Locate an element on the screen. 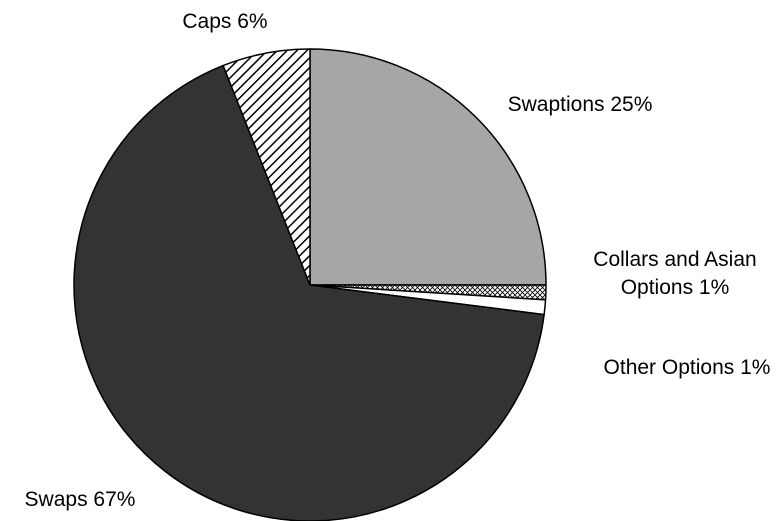 The image size is (784, 521). category-label: Other Options is located at coordinates (669, 367).